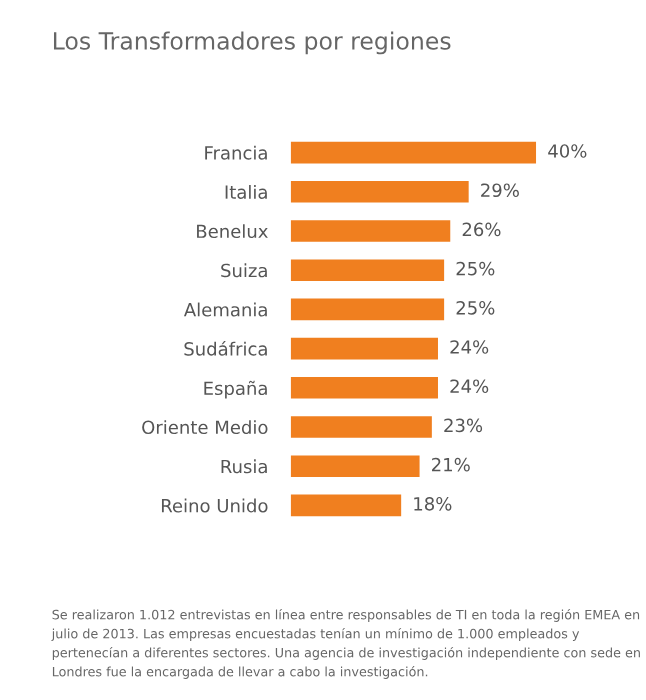 The height and width of the screenshot is (700, 646). I want to click on data-label: 26%, so click(481, 229).